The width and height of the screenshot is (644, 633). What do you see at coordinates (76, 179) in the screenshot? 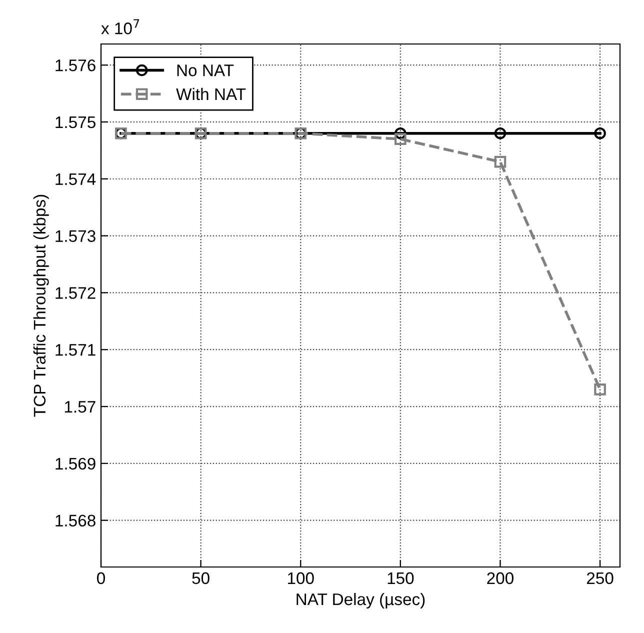
I see `y-tick-label: 1.574` at bounding box center [76, 179].